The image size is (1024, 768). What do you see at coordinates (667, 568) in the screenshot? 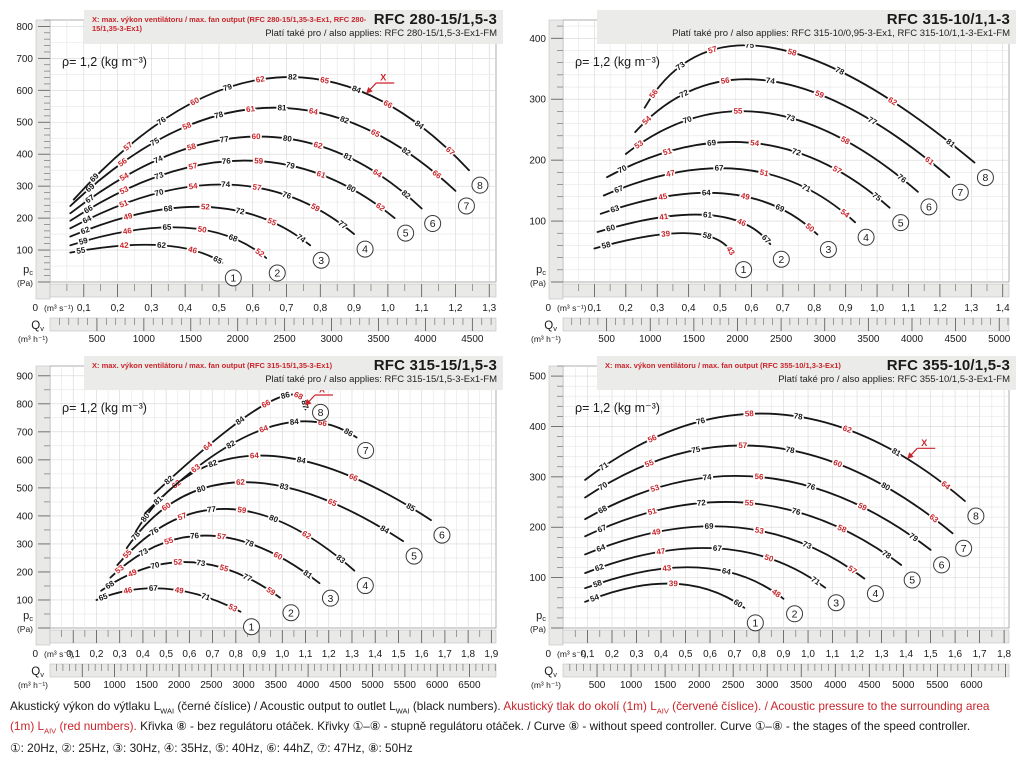
I see `svg-text: 43` at bounding box center [667, 568].